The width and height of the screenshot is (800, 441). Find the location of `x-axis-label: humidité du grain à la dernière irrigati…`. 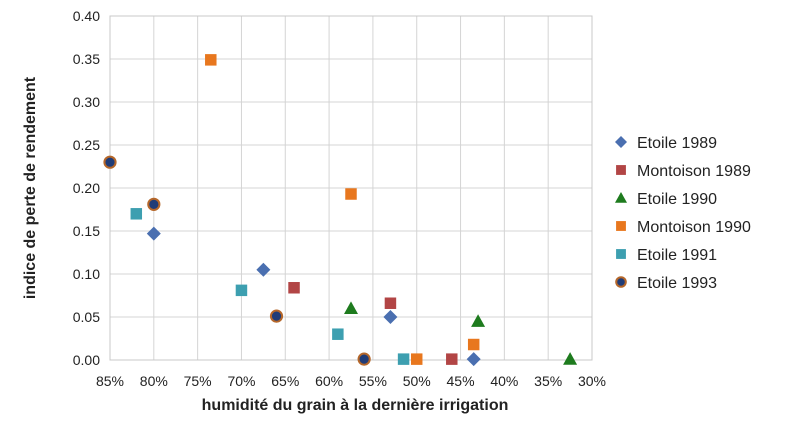

x-axis-label: humidité du grain à la dernière irrigati… is located at coordinates (355, 405).